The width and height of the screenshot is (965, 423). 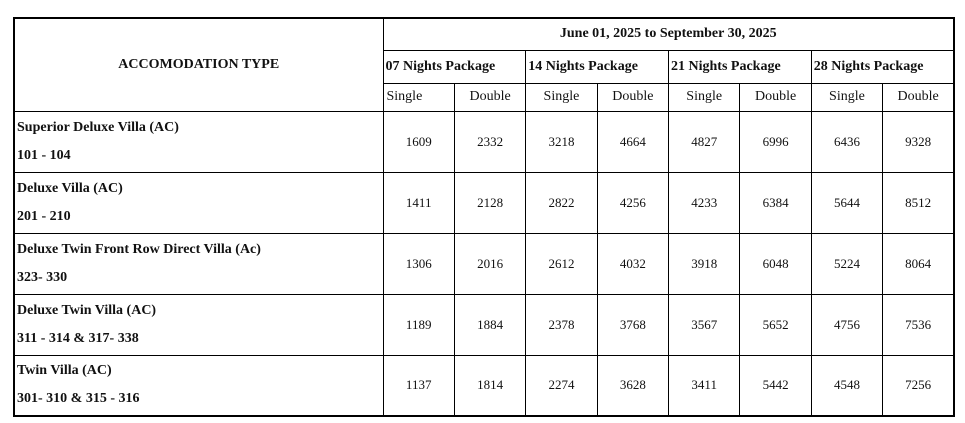 What do you see at coordinates (918, 385) in the screenshot?
I see `rate-cell: 7256` at bounding box center [918, 385].